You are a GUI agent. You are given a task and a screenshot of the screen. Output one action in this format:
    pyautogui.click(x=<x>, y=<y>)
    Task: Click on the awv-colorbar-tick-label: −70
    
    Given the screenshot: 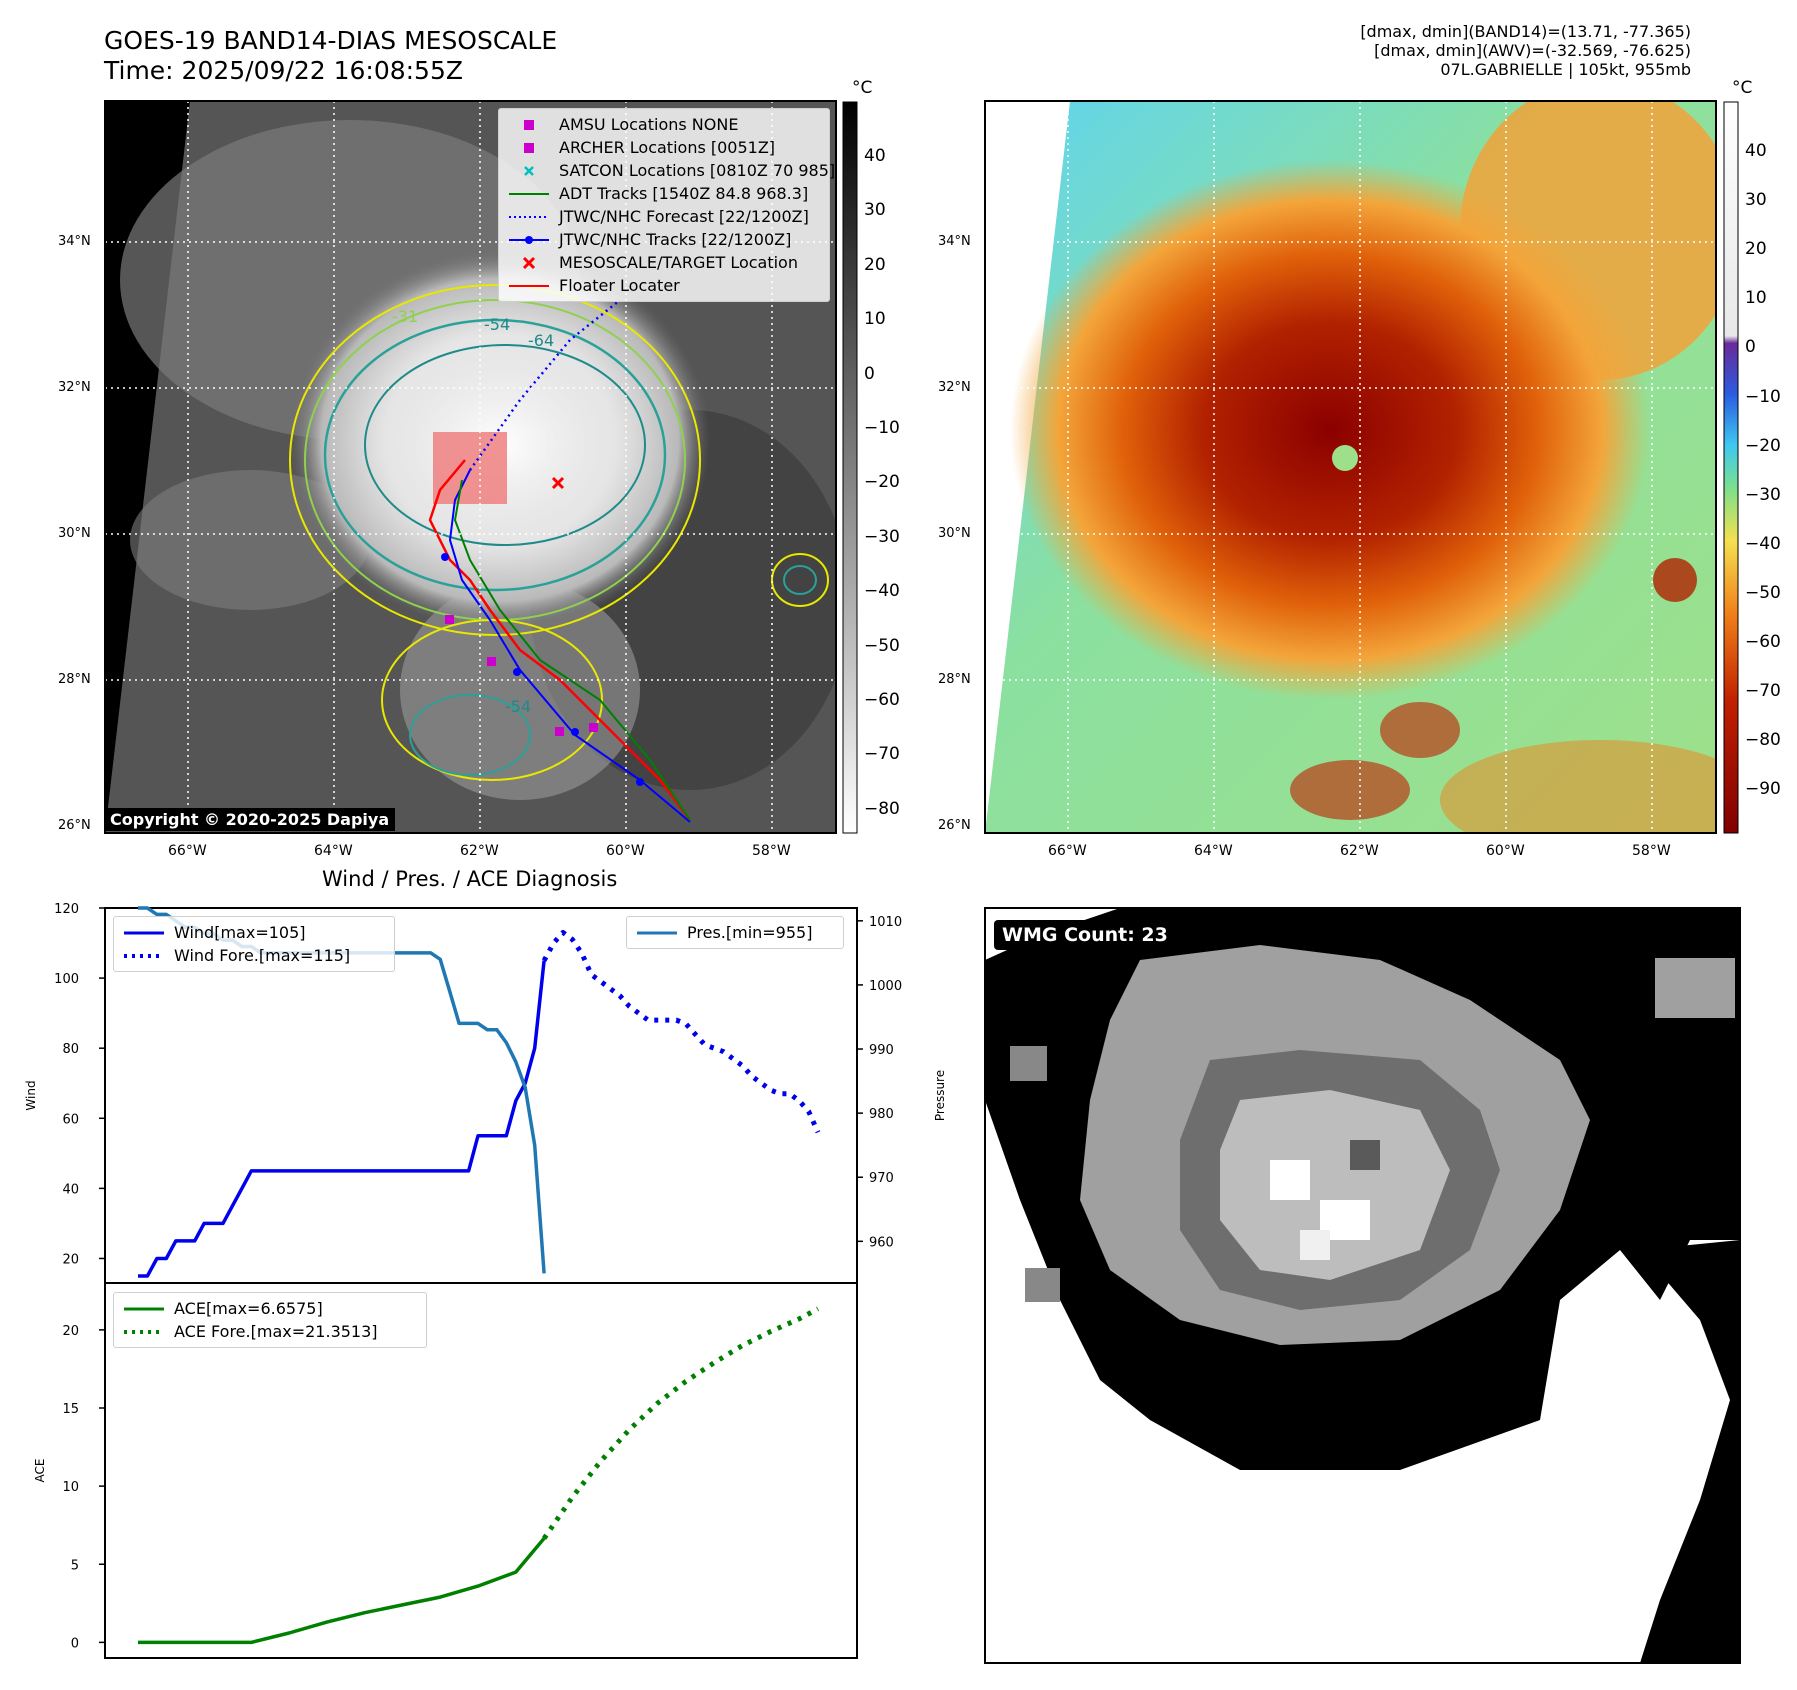 What is the action you would take?
    pyautogui.click(x=1763, y=691)
    